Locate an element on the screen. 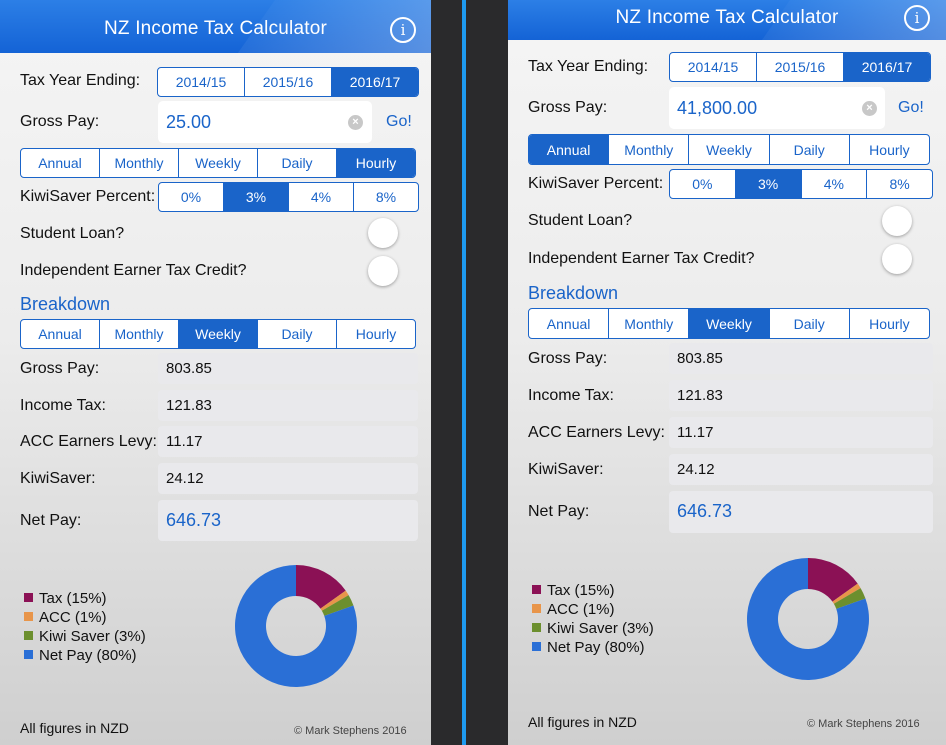 The height and width of the screenshot is (745, 946). tax-year-label: Tax Year Ending: is located at coordinates (588, 66).